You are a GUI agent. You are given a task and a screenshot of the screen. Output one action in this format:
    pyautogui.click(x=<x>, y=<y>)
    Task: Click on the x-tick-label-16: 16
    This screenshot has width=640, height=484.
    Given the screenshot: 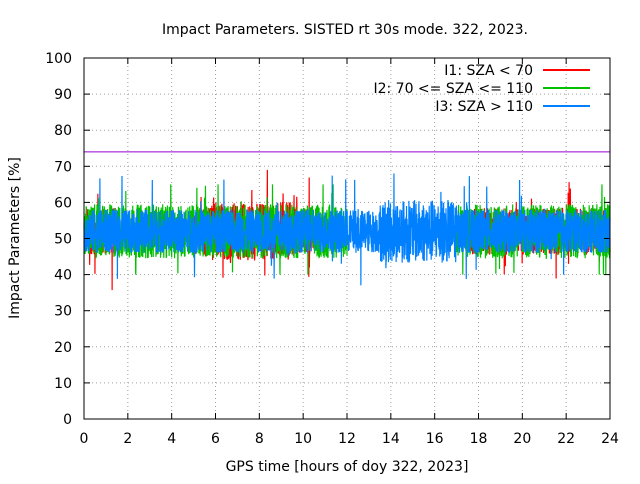 What is the action you would take?
    pyautogui.click(x=435, y=439)
    